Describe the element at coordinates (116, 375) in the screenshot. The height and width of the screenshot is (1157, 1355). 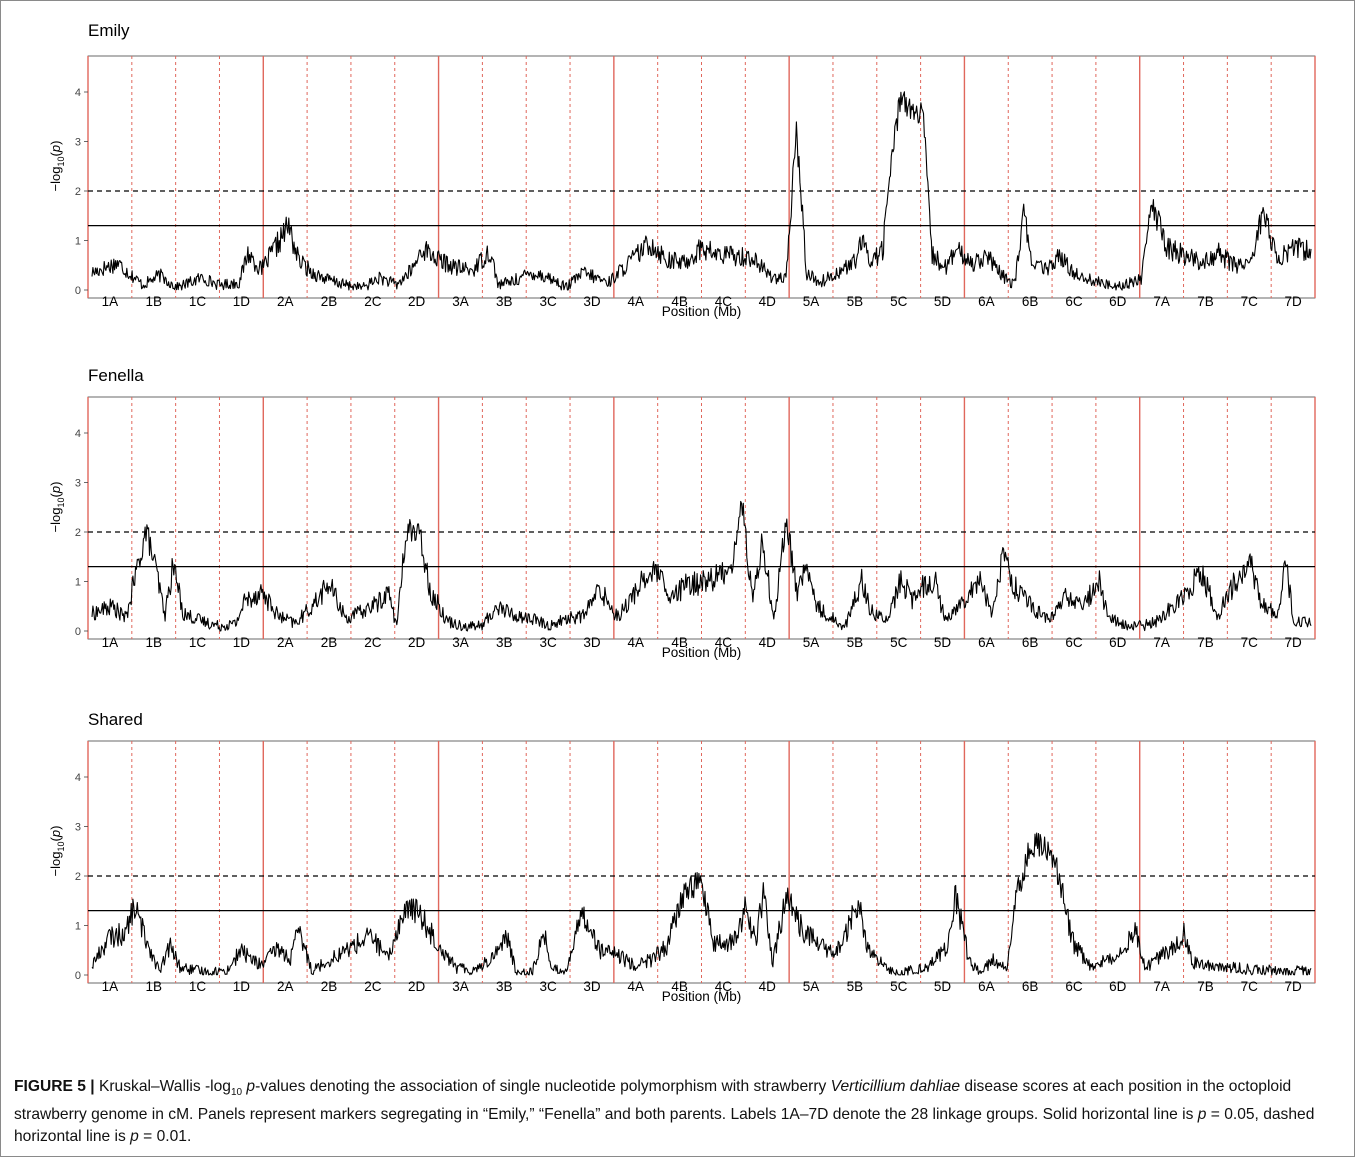
I see `panel-title: Fenella` at that location.